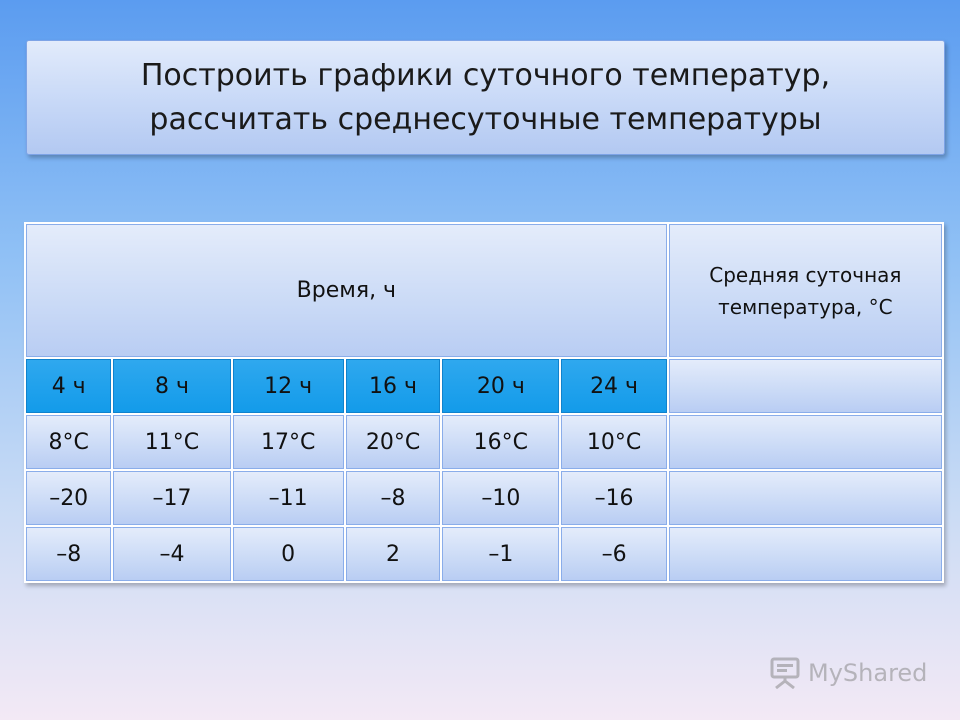  Describe the element at coordinates (614, 498) in the screenshot. I see `temp-cell: –16` at that location.